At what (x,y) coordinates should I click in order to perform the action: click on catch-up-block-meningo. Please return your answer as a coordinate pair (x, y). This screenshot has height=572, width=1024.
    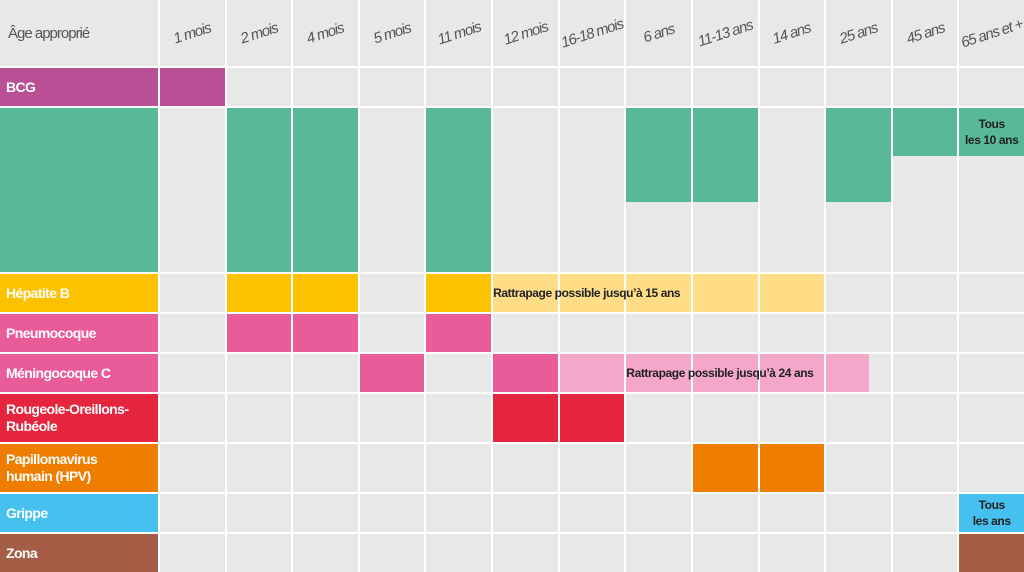
    Looking at the image, I should click on (847, 373).